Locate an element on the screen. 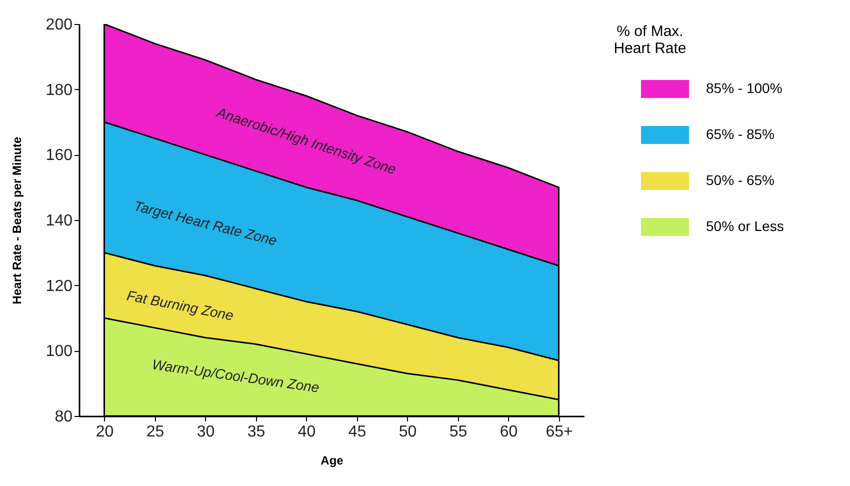 The height and width of the screenshot is (486, 850). x-tick-label: 25 is located at coordinates (155, 432).